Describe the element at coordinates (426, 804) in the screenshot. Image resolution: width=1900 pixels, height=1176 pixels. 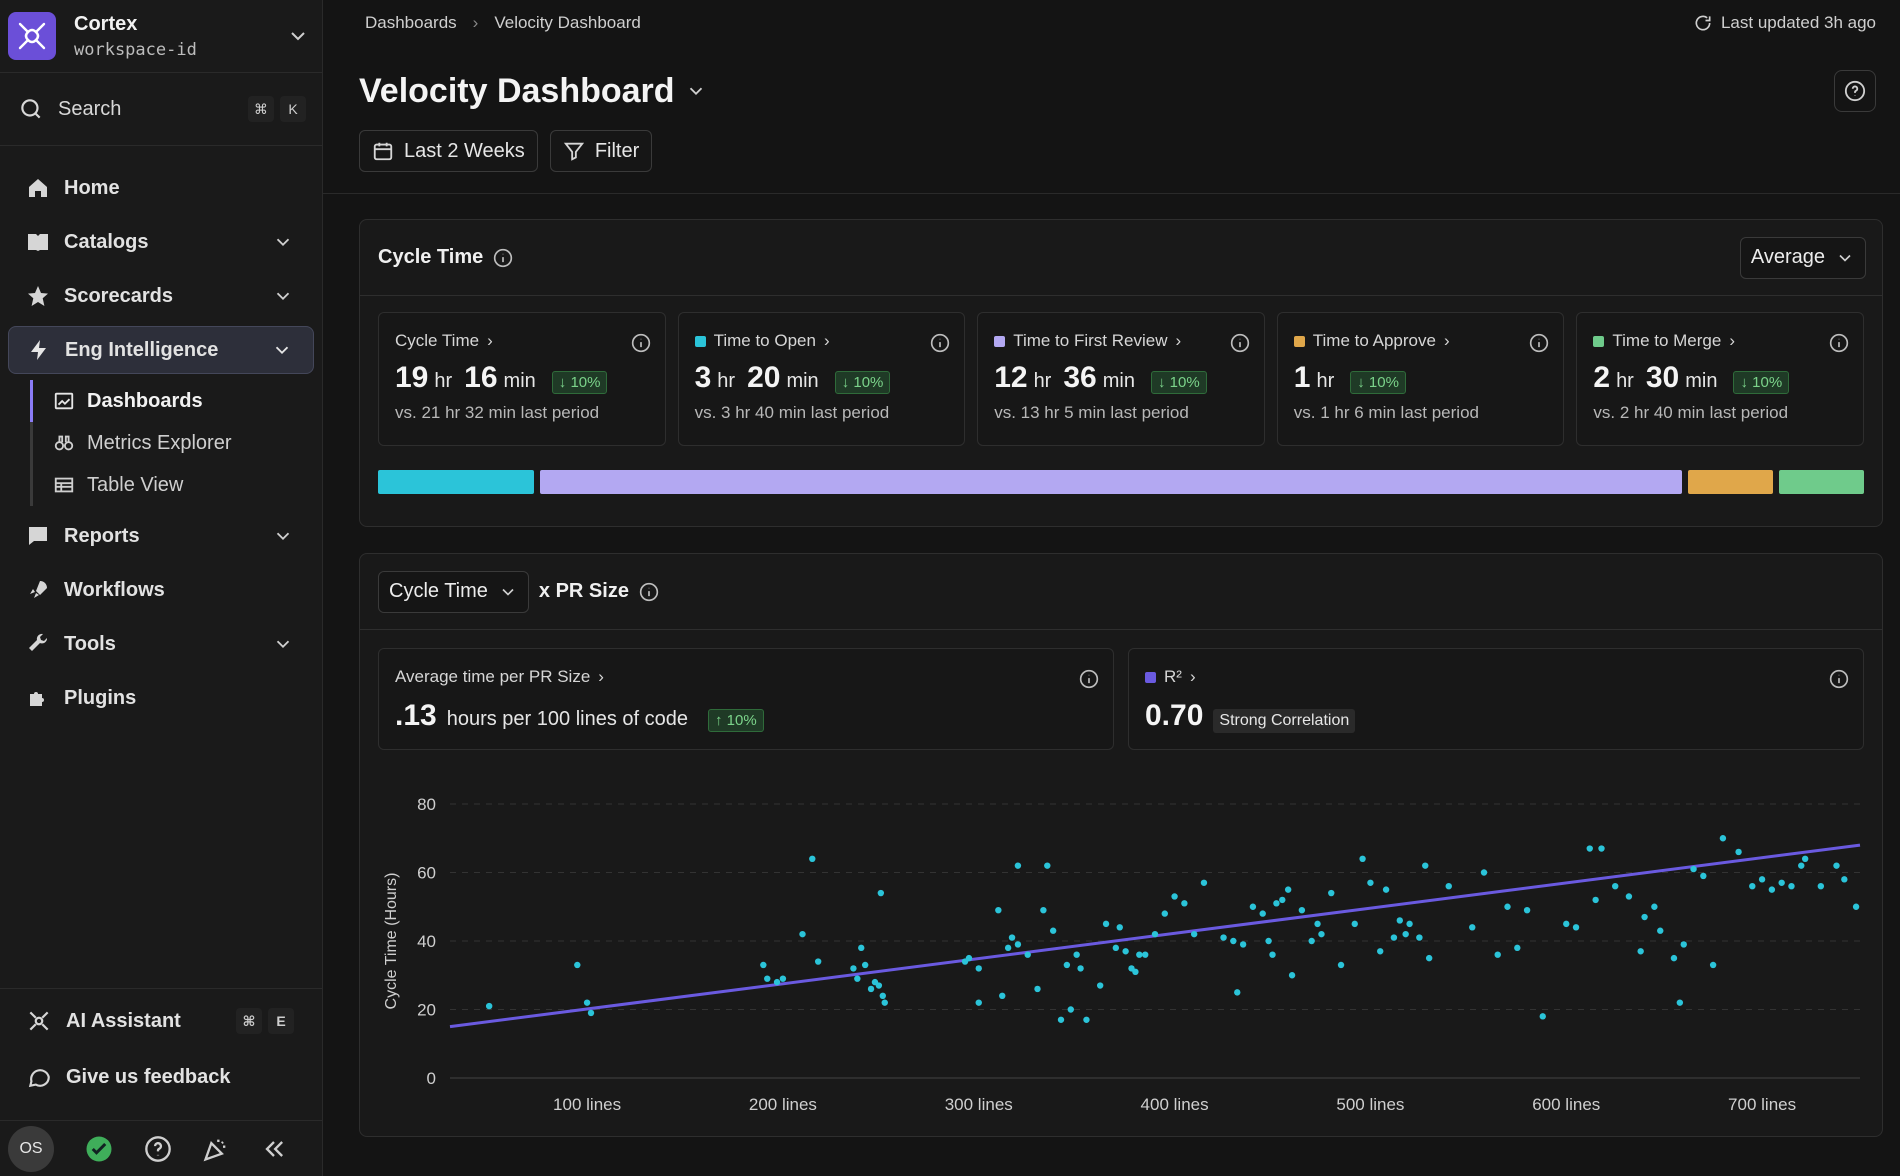
I see `y-tick-label: 80` at that location.